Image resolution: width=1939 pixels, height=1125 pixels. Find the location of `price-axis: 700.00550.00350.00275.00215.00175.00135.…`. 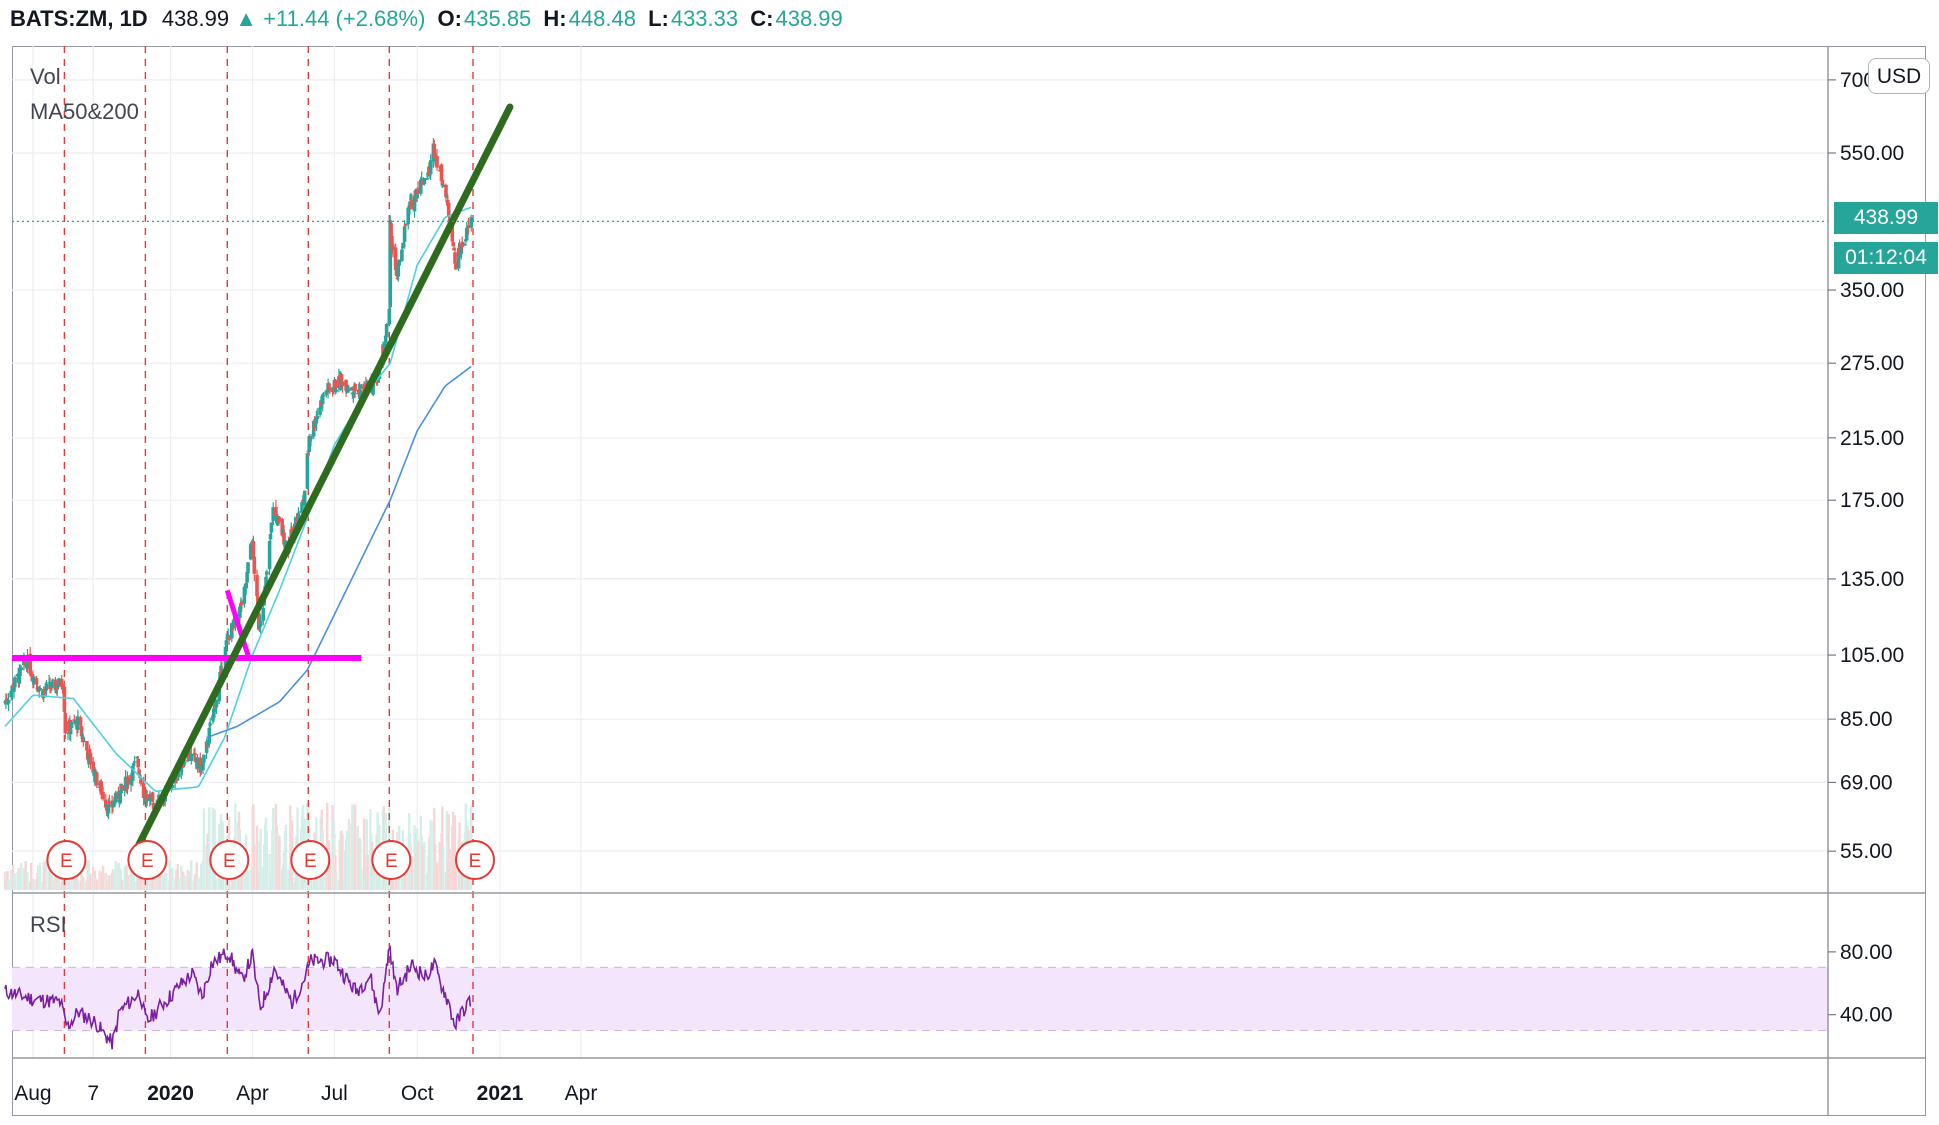

price-axis: 700.00550.00350.00275.00215.00175.00135.… is located at coordinates (1866, 466).